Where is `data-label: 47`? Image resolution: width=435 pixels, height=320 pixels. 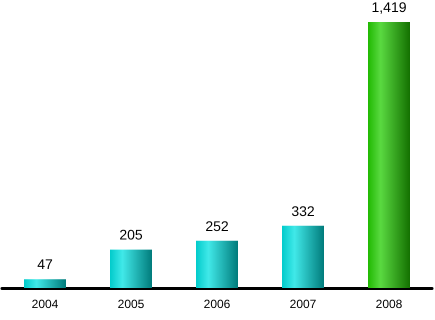 data-label: 47 is located at coordinates (45, 264).